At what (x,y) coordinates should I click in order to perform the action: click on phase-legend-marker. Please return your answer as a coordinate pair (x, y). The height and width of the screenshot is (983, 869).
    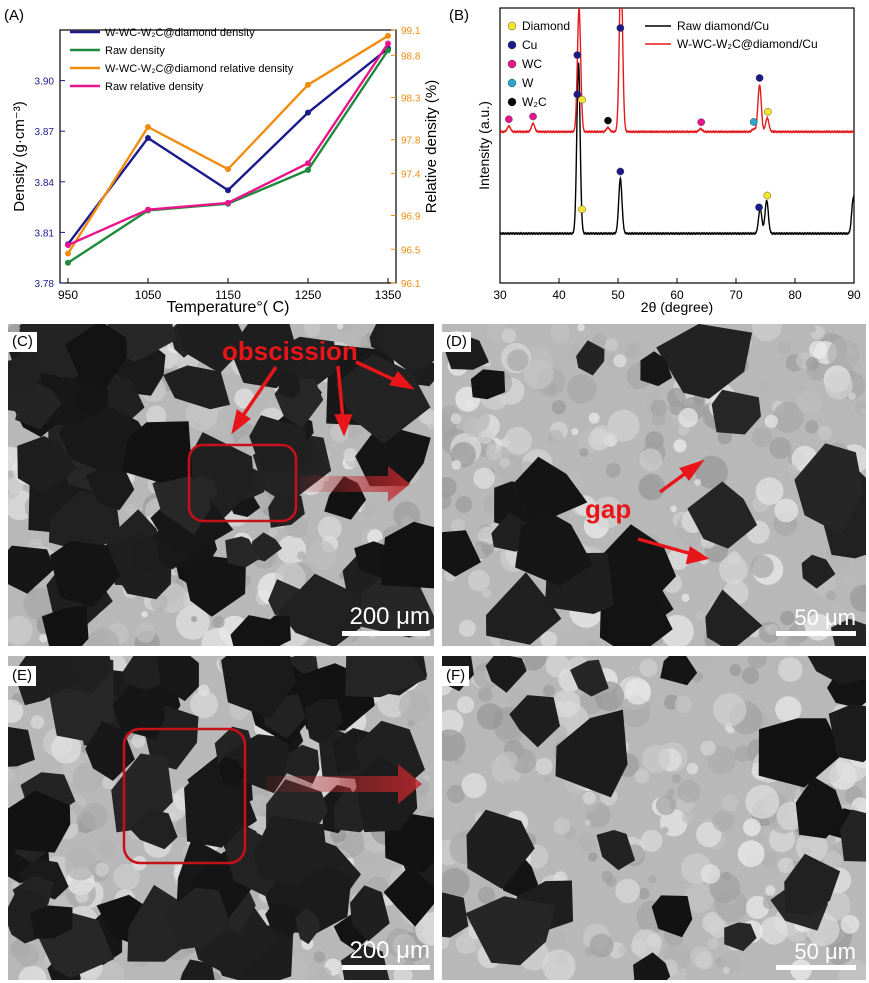
    Looking at the image, I should click on (512, 26).